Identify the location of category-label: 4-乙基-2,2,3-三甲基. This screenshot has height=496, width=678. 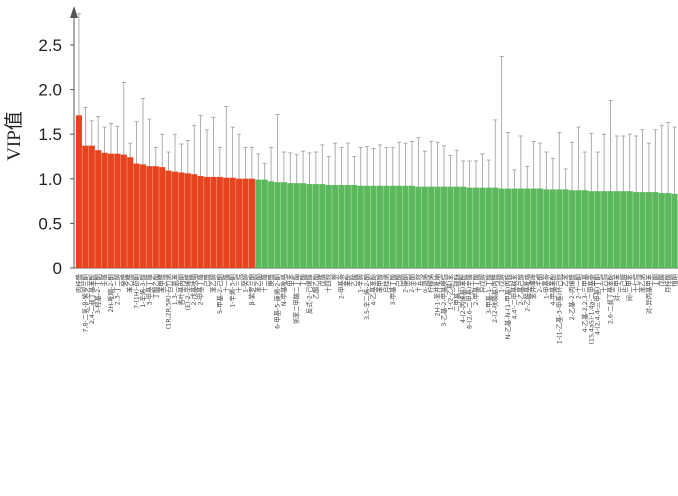
(584, 302).